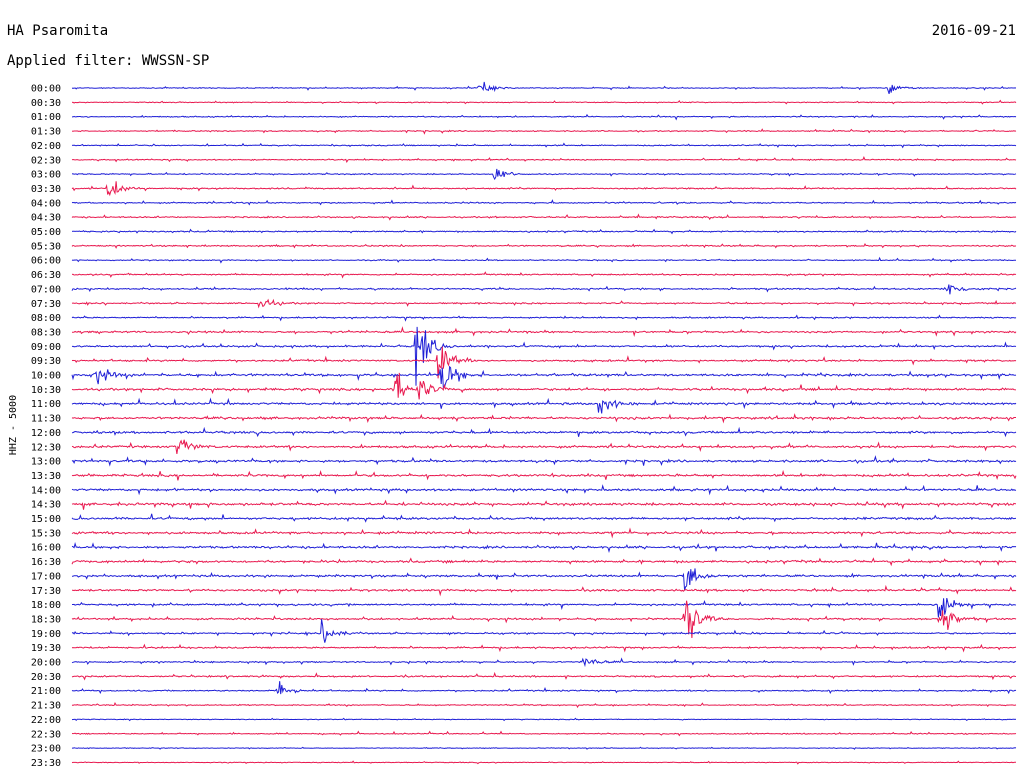 This screenshot has width=1024, height=780. I want to click on time-tick-2000: 20:00, so click(46, 663).